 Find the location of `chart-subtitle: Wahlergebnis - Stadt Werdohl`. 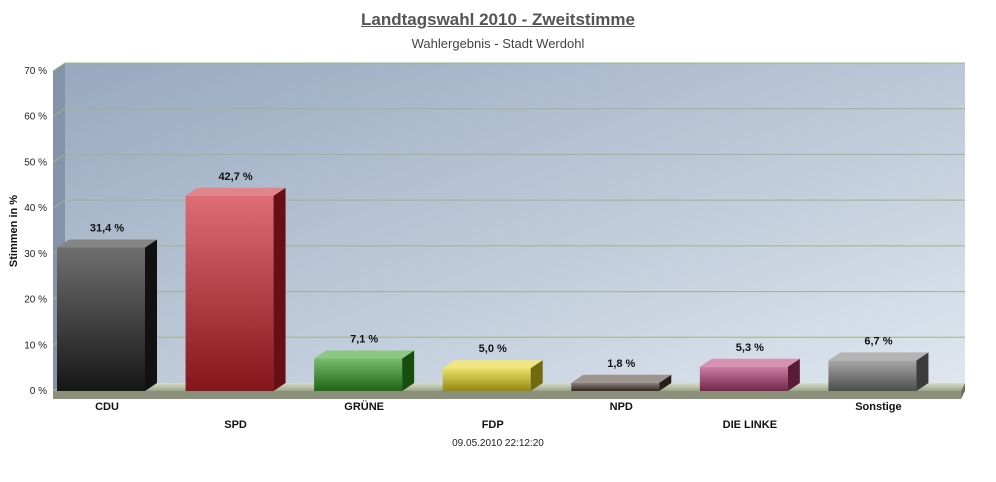

chart-subtitle: Wahlergebnis - Stadt Werdohl is located at coordinates (498, 43).